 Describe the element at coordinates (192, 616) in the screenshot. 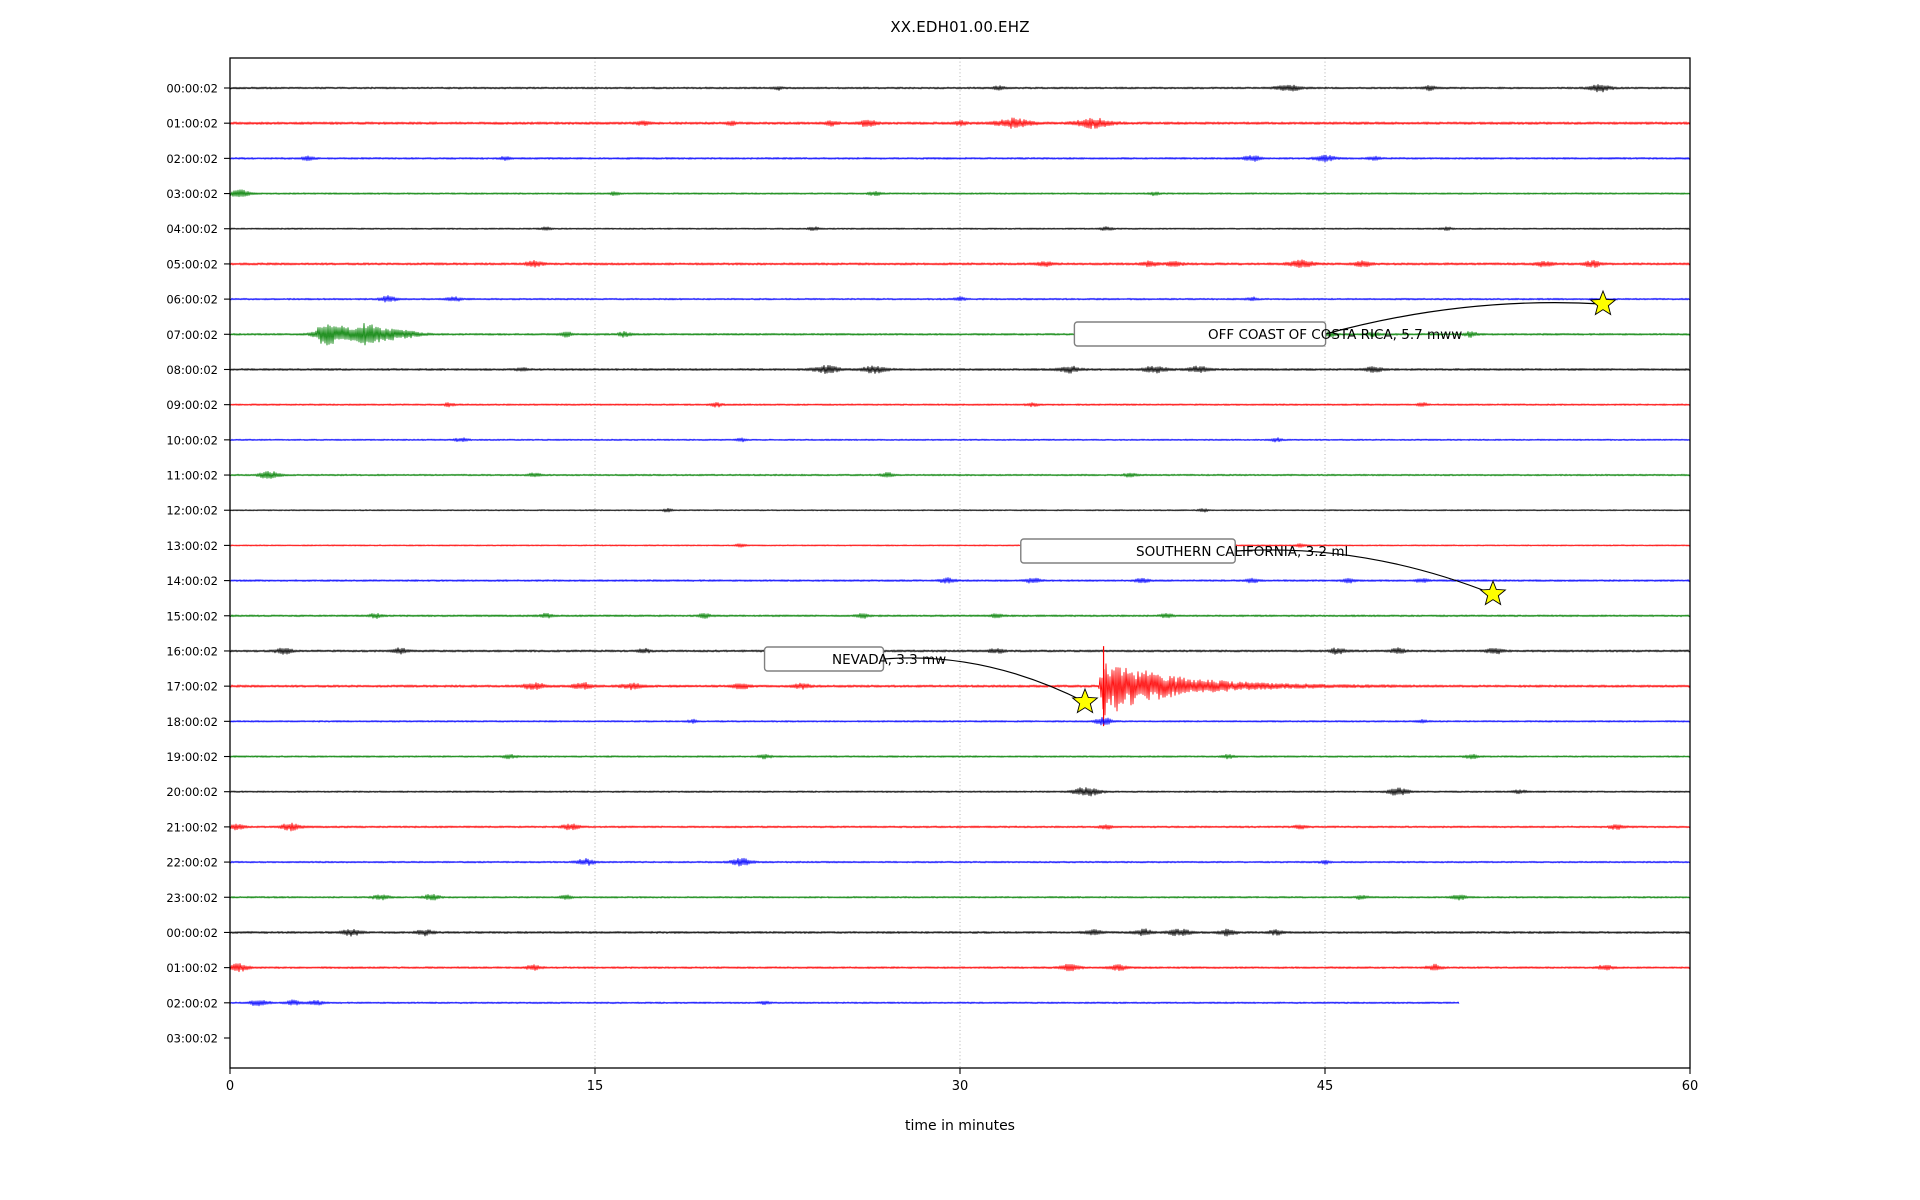

I see `y-axis-tick-label: 15:00:02` at that location.